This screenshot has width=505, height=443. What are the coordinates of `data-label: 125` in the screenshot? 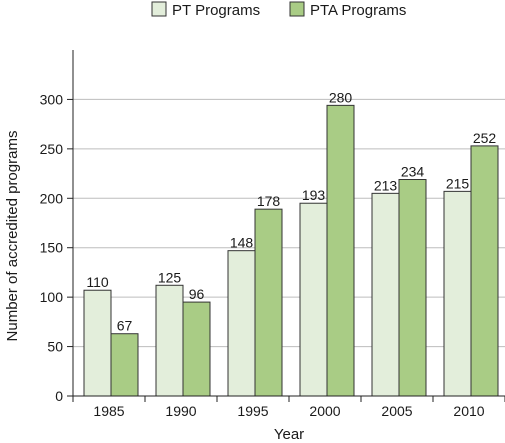 It's located at (170, 277).